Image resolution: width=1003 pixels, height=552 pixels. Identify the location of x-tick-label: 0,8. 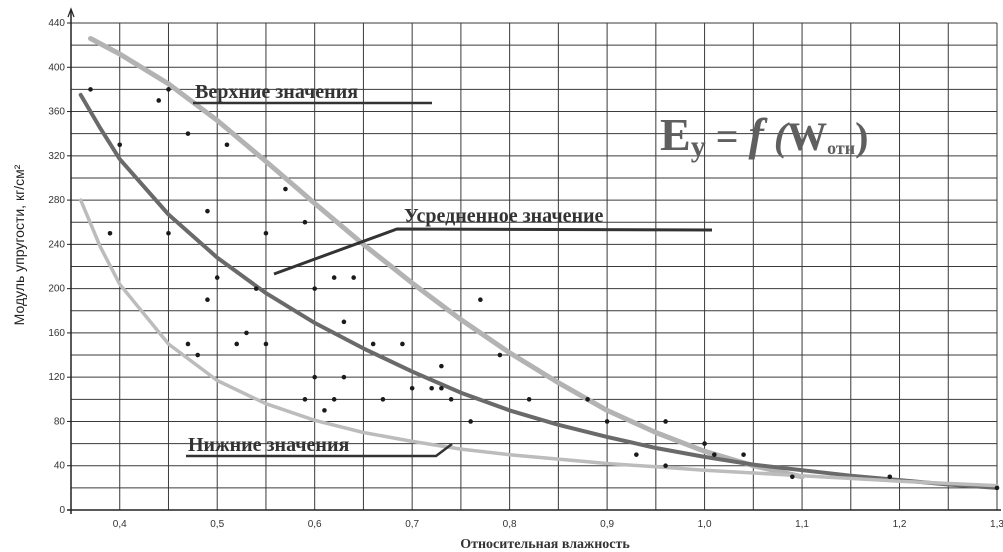
(510, 524).